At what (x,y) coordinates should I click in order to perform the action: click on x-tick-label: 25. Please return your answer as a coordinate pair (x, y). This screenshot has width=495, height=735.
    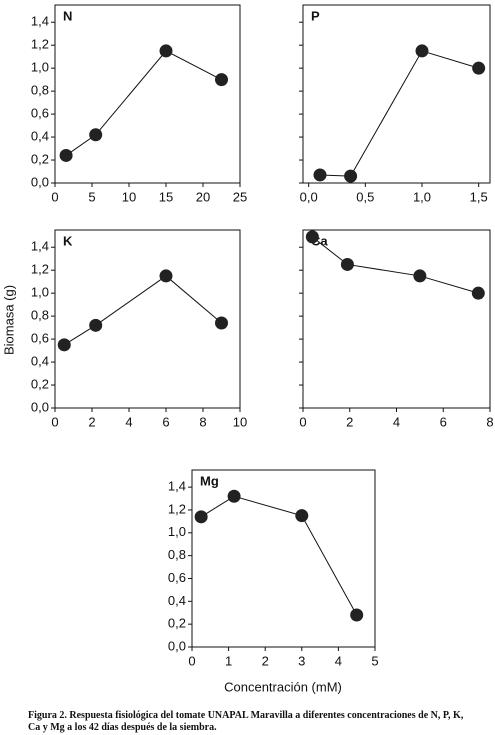
    Looking at the image, I should click on (240, 196).